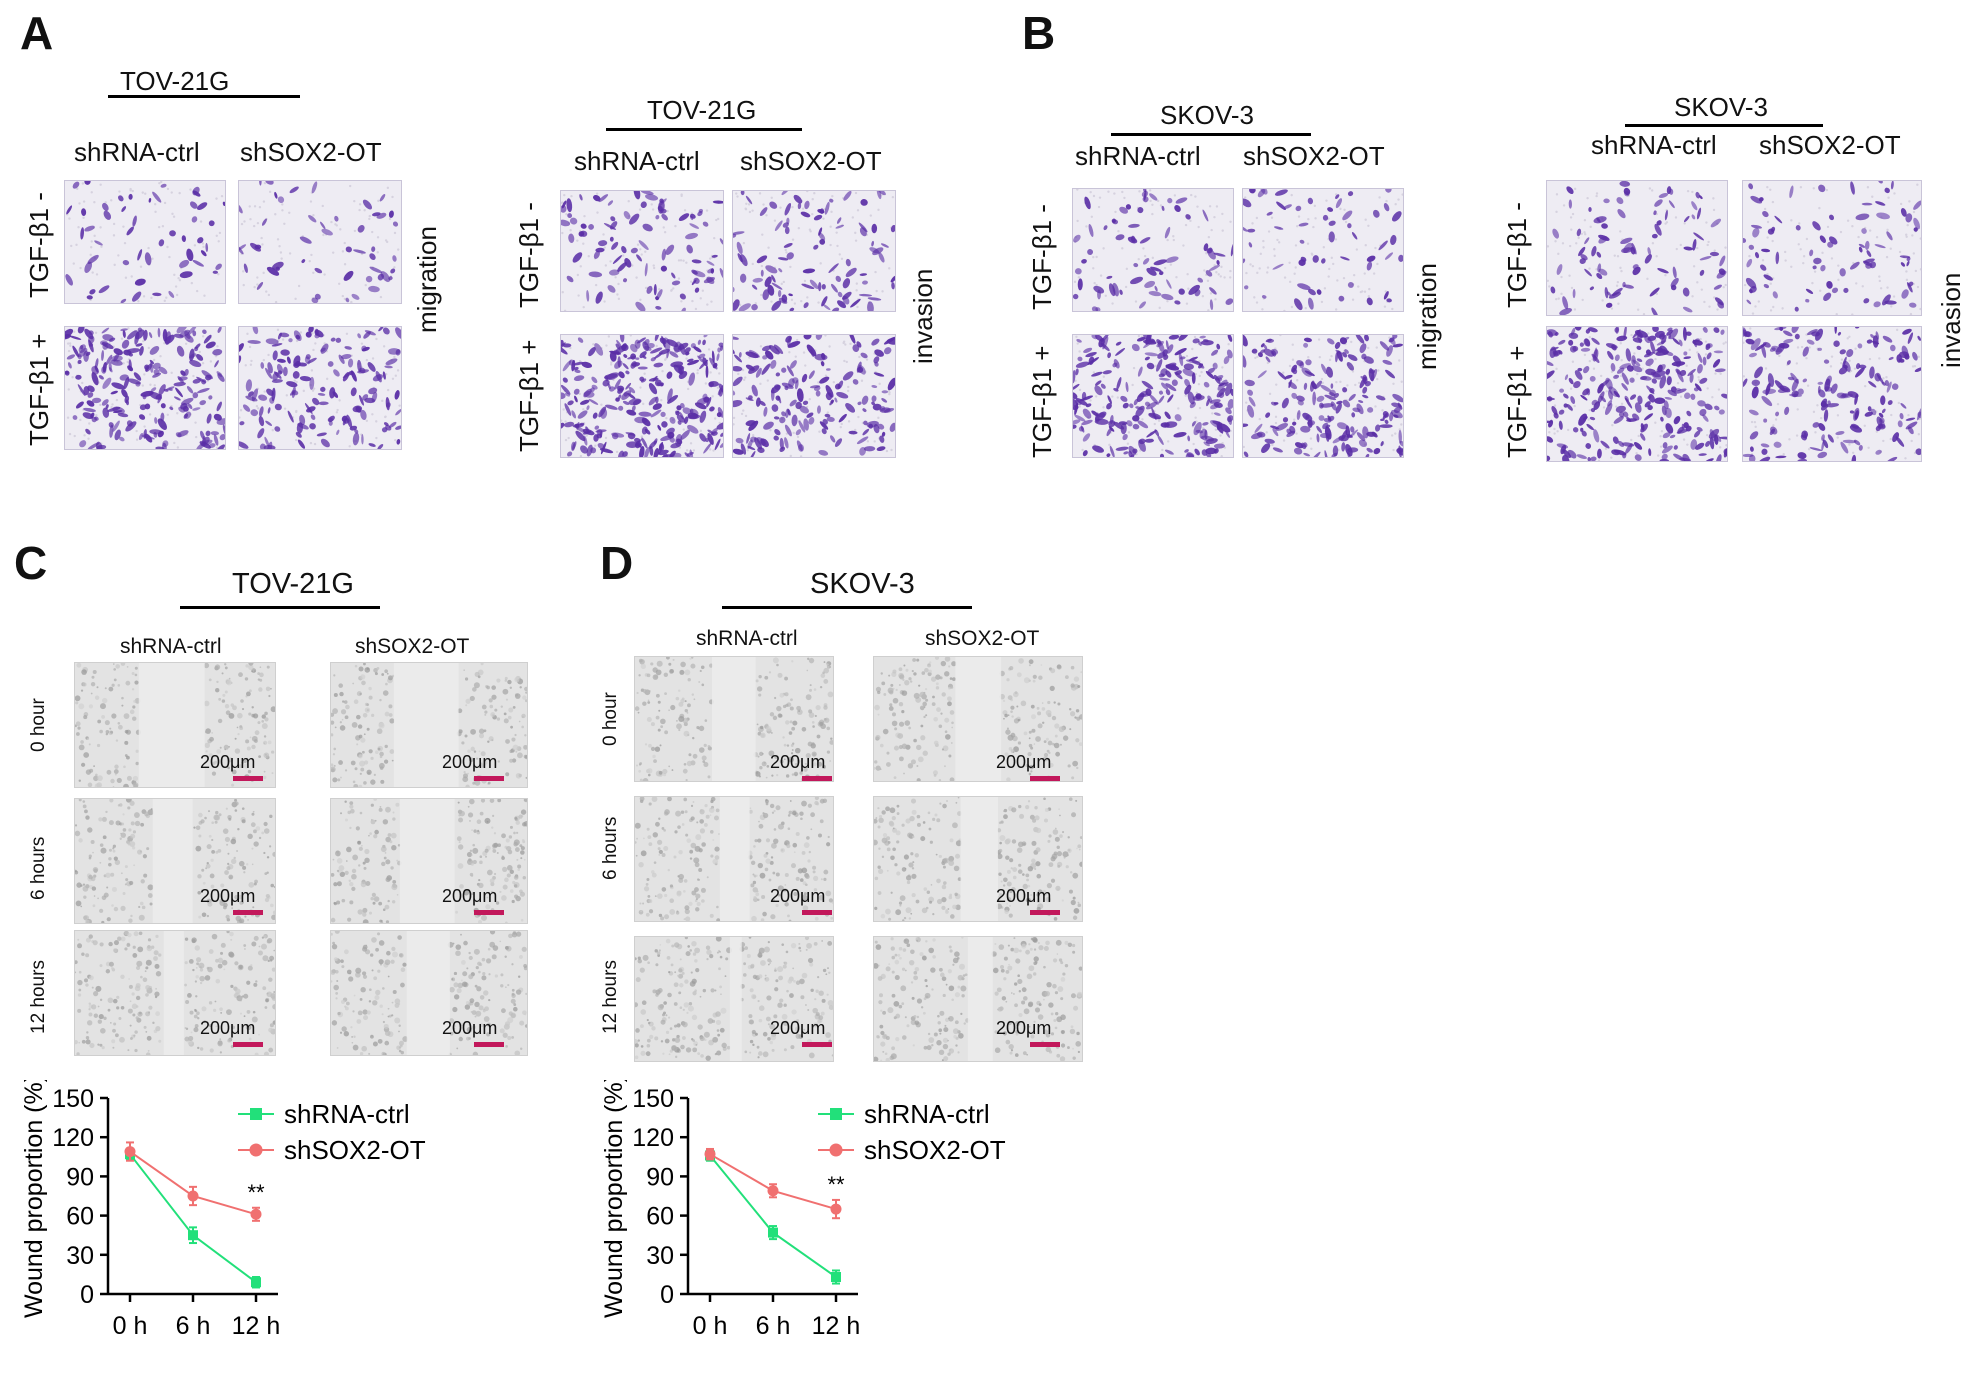 The height and width of the screenshot is (1399, 1965). I want to click on panel-label-a: A, so click(37, 33).